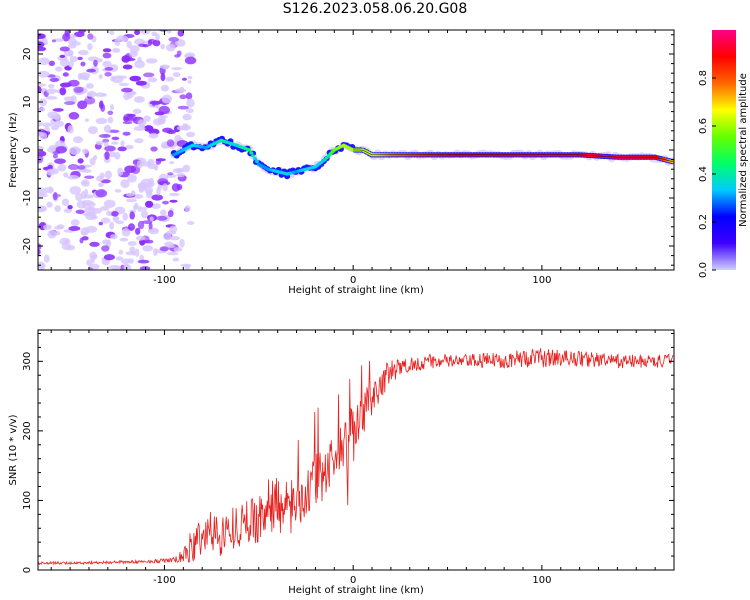 This screenshot has width=750, height=600. I want to click on spectrogram-y-axis-label: Frequency (Hz), so click(13, 150).